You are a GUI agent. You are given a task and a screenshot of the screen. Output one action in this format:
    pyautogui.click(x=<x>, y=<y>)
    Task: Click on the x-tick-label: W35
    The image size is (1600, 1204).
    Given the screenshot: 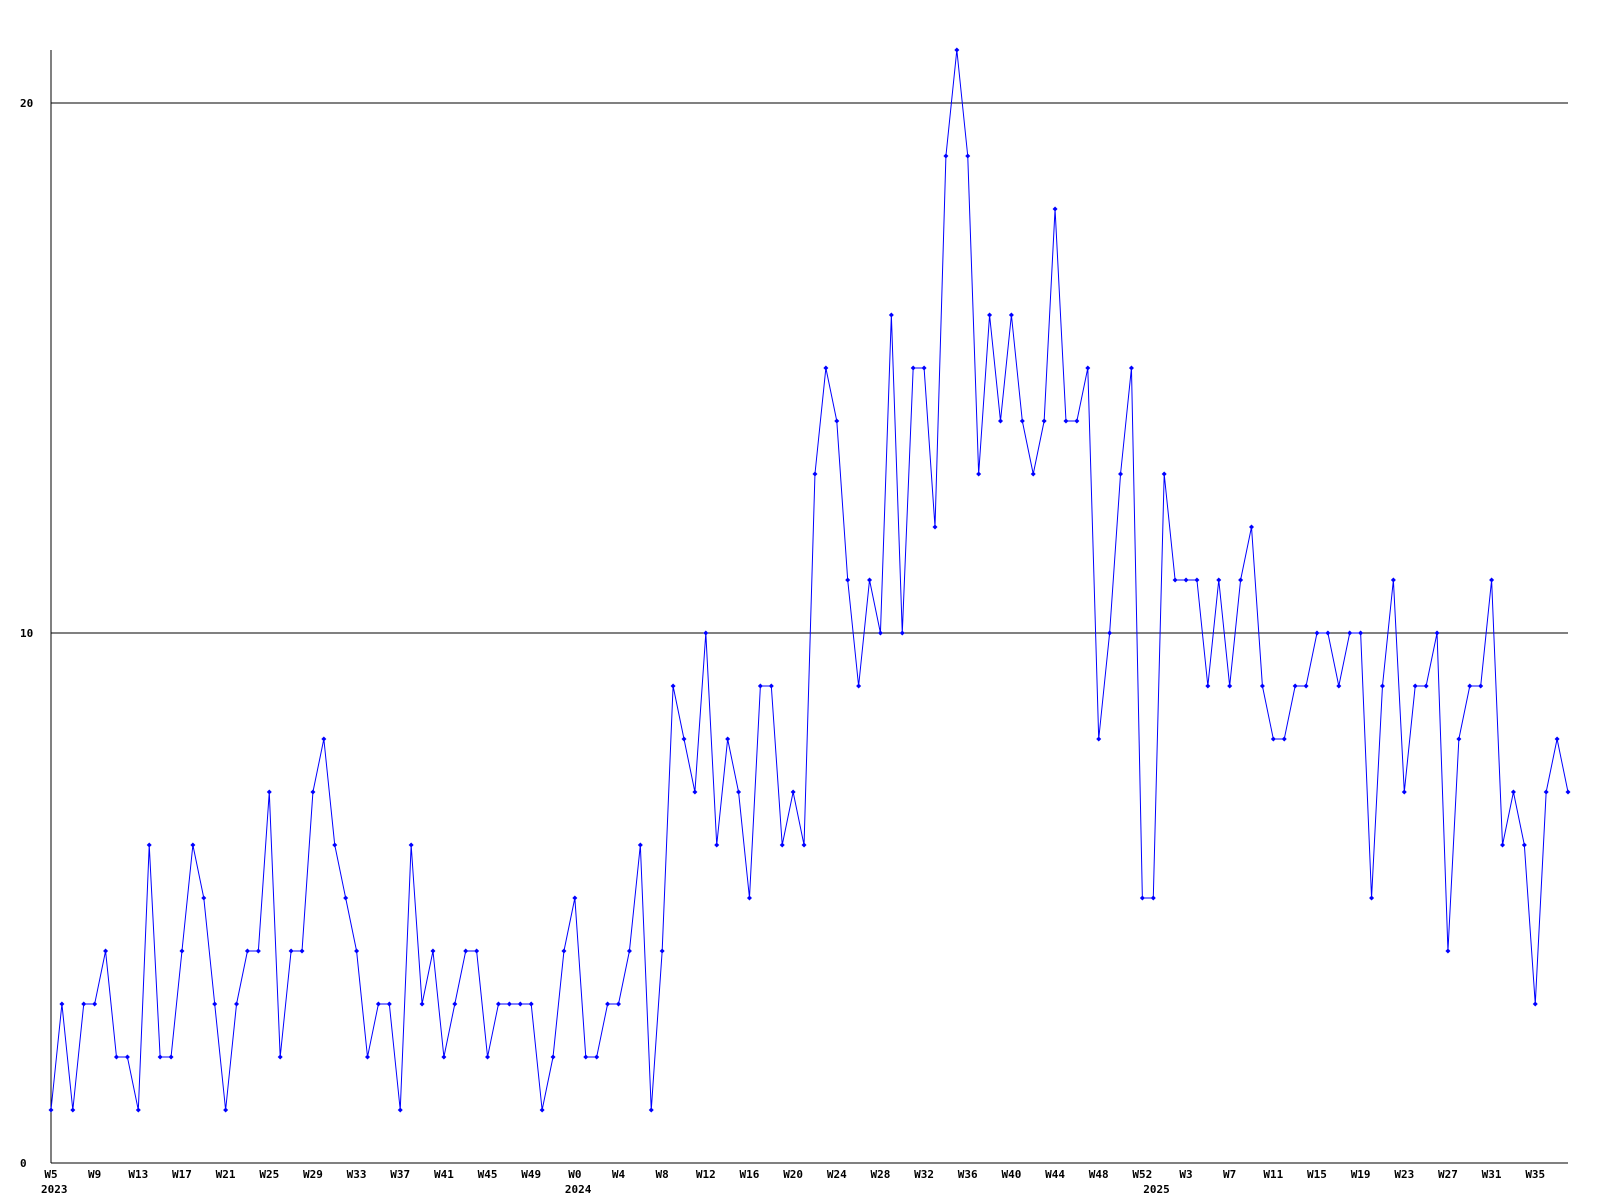 What is the action you would take?
    pyautogui.click(x=1535, y=1174)
    